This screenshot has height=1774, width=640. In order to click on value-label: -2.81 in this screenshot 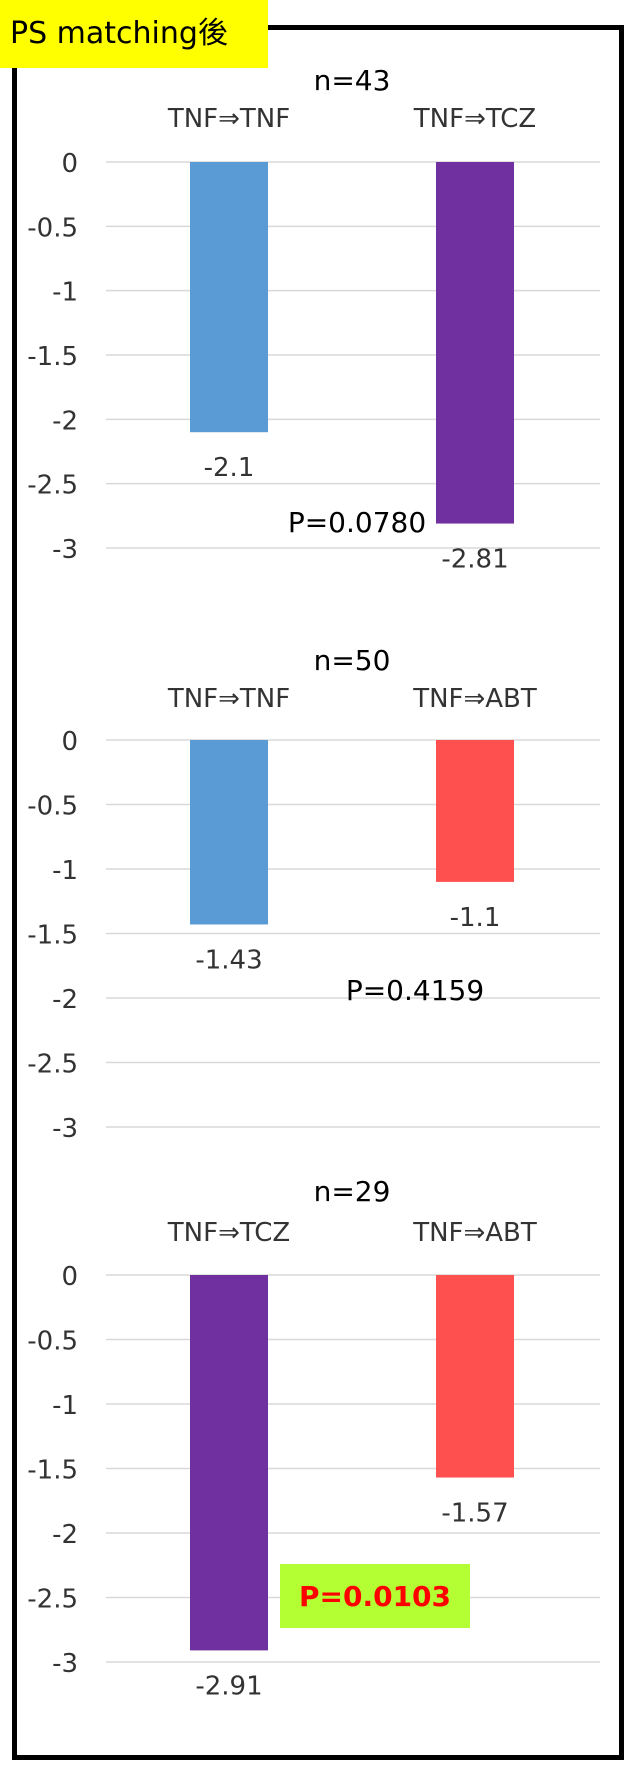, I will do `click(474, 560)`.